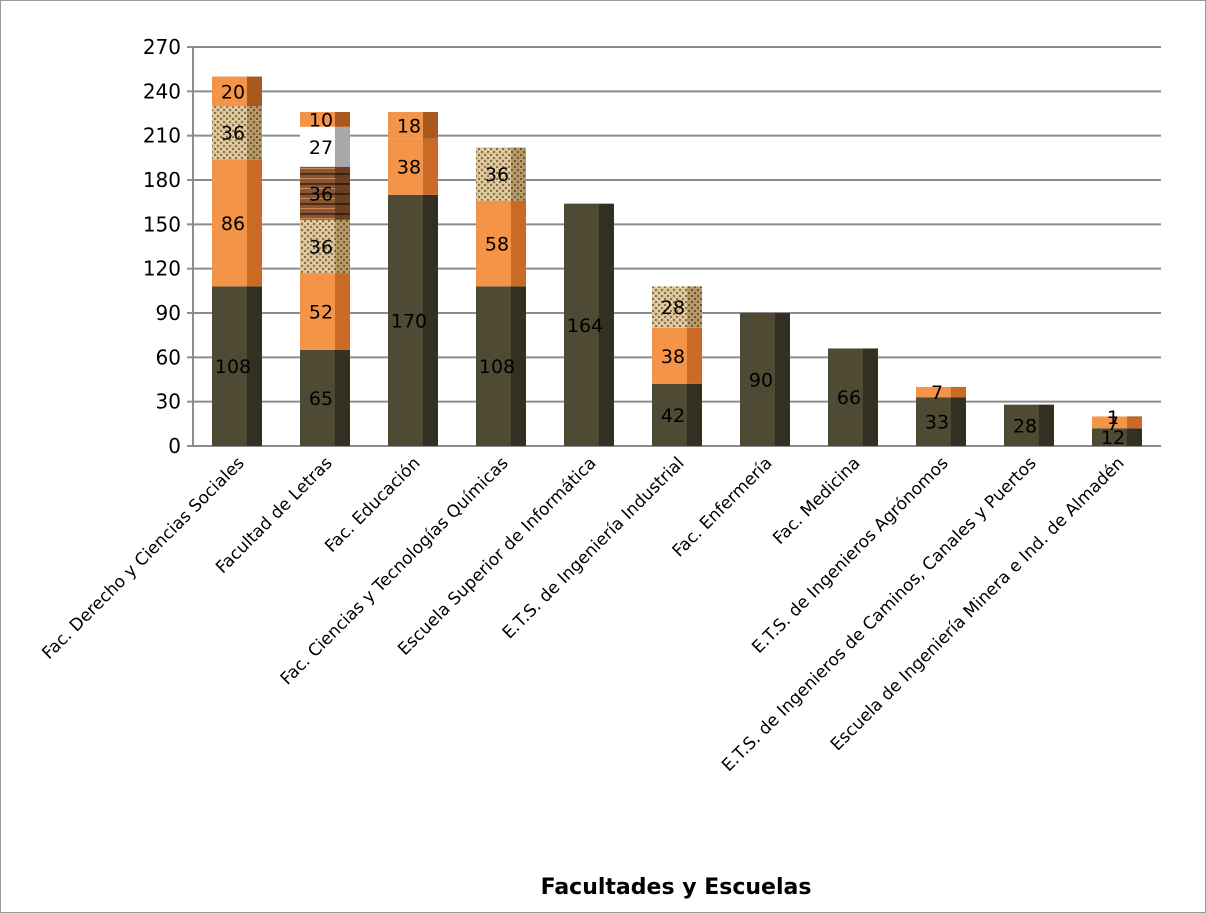 The image size is (1206, 913). Describe the element at coordinates (168, 402) in the screenshot. I see `y-tick-label: 30` at that location.